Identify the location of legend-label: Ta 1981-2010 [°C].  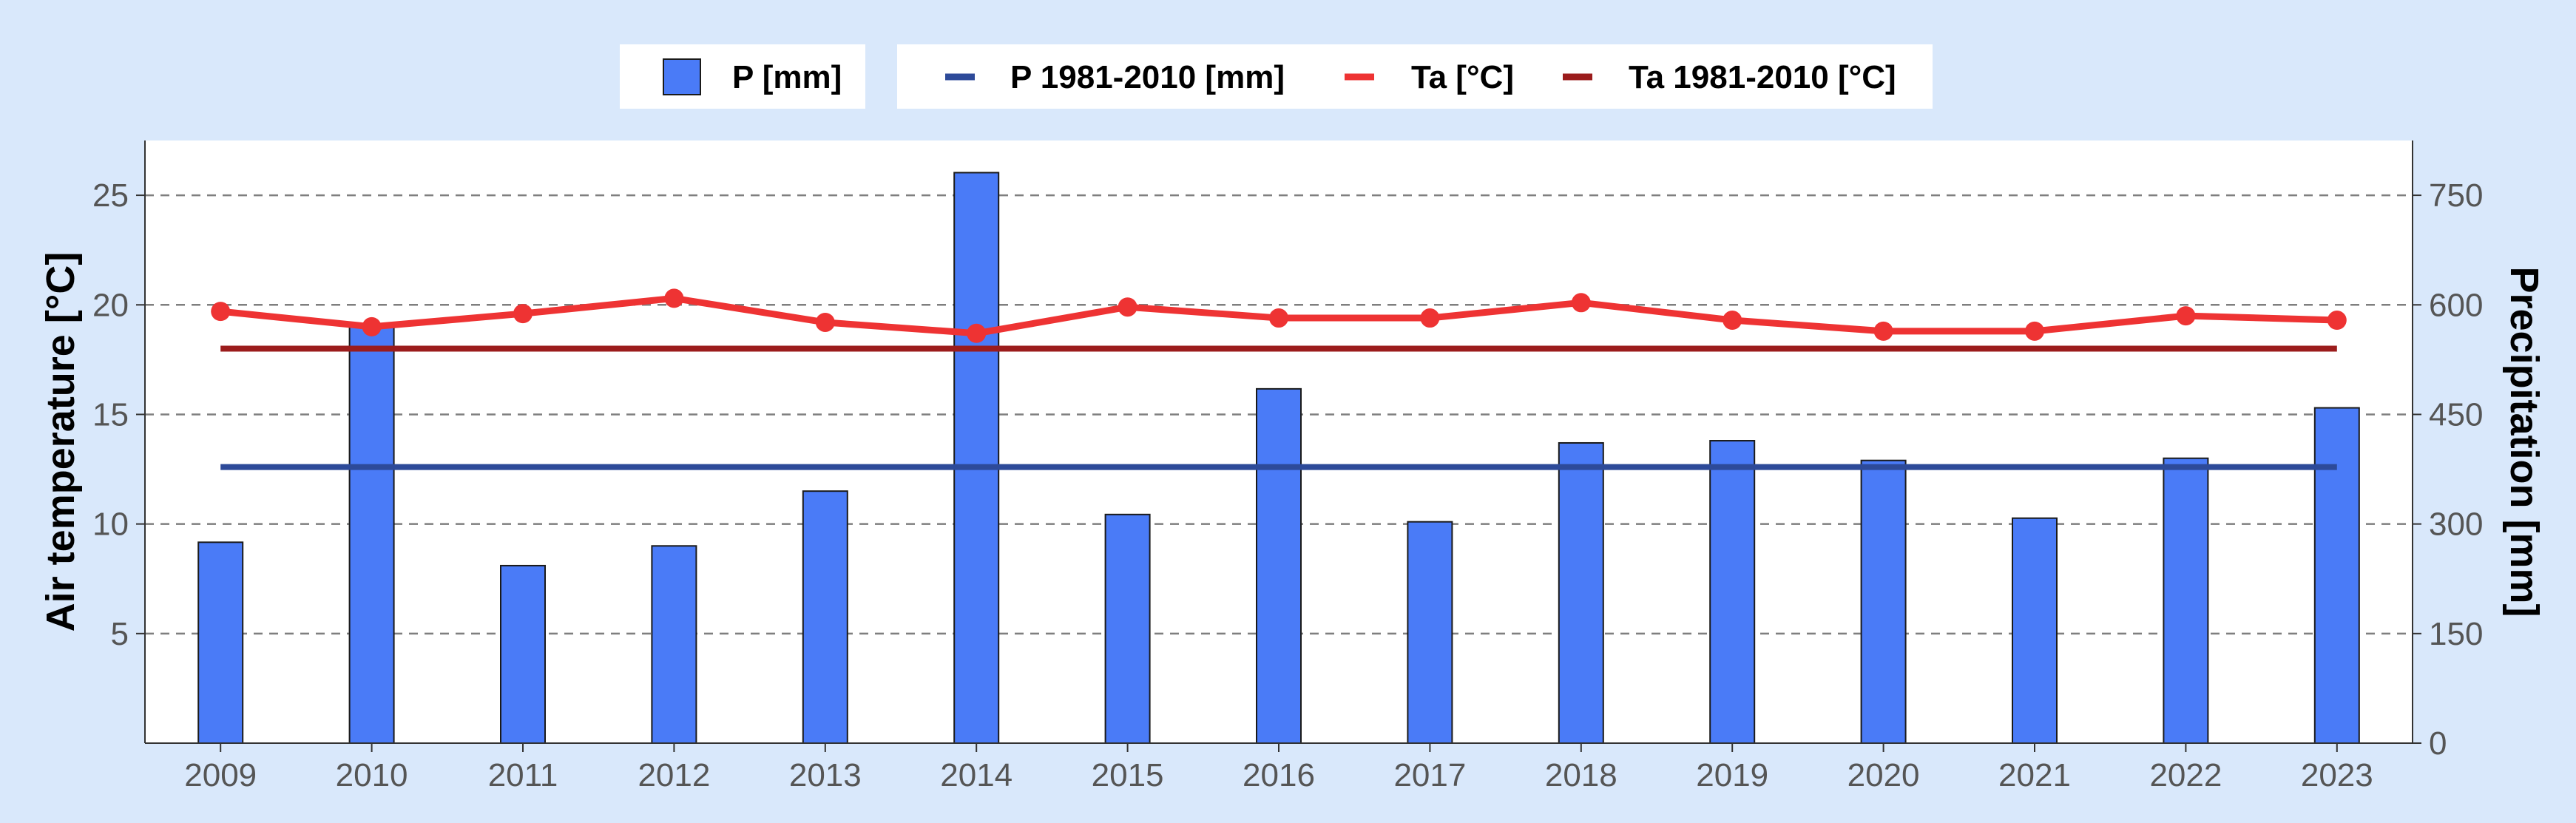
(1762, 77).